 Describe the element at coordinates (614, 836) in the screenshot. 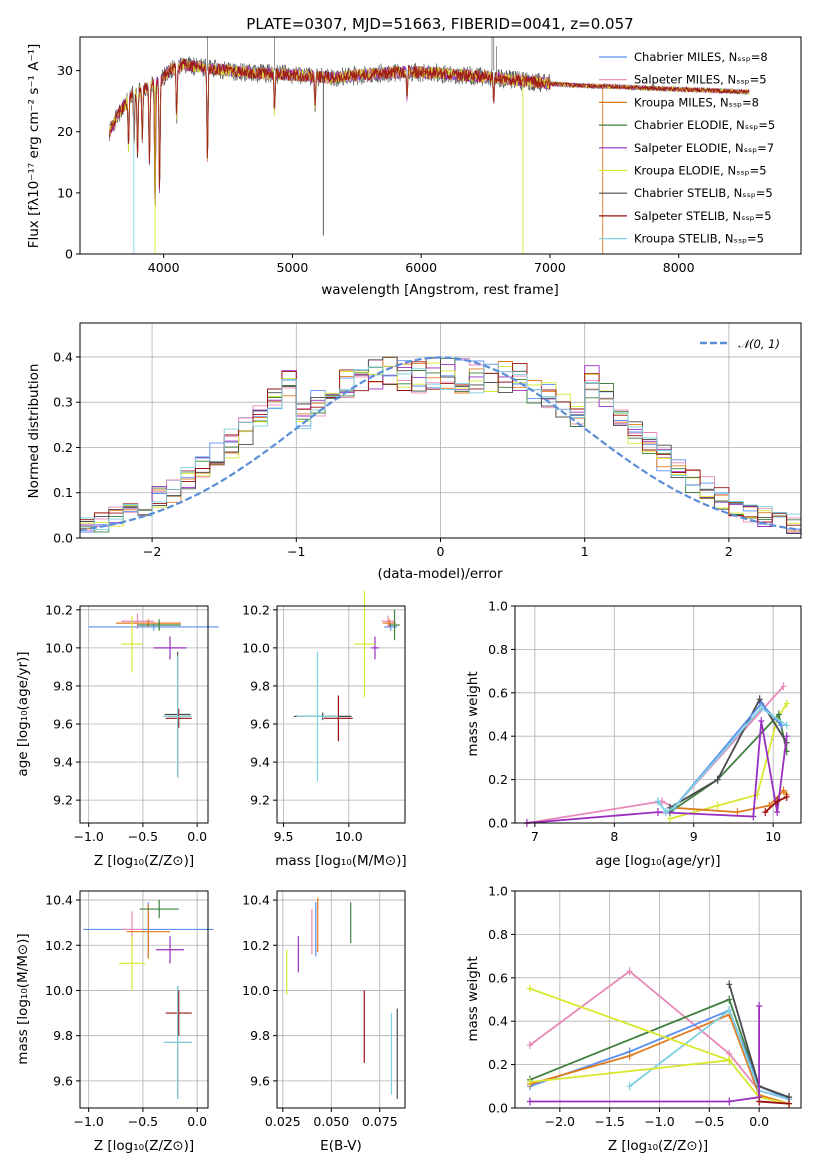

I see `x-tick-label: 8` at that location.